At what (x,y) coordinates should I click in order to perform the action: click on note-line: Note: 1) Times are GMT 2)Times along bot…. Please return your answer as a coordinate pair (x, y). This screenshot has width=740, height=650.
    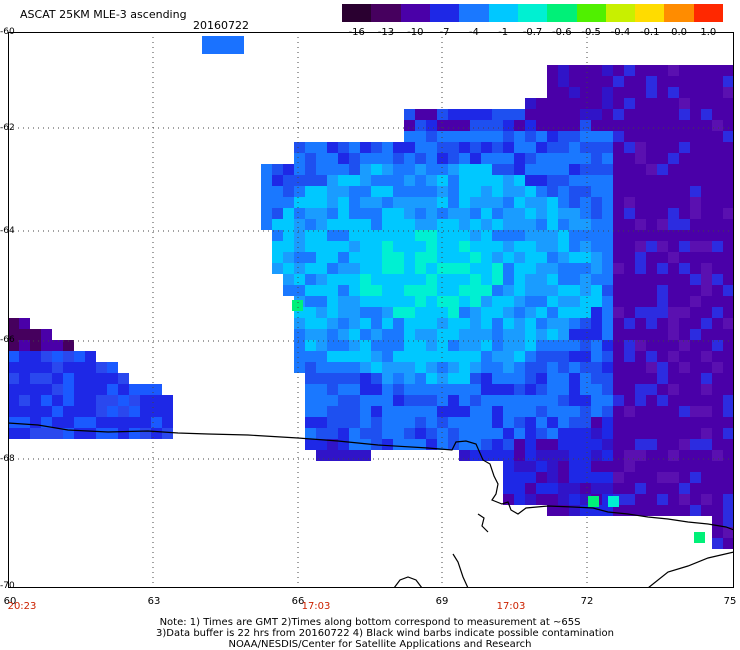
    Looking at the image, I should click on (370, 622).